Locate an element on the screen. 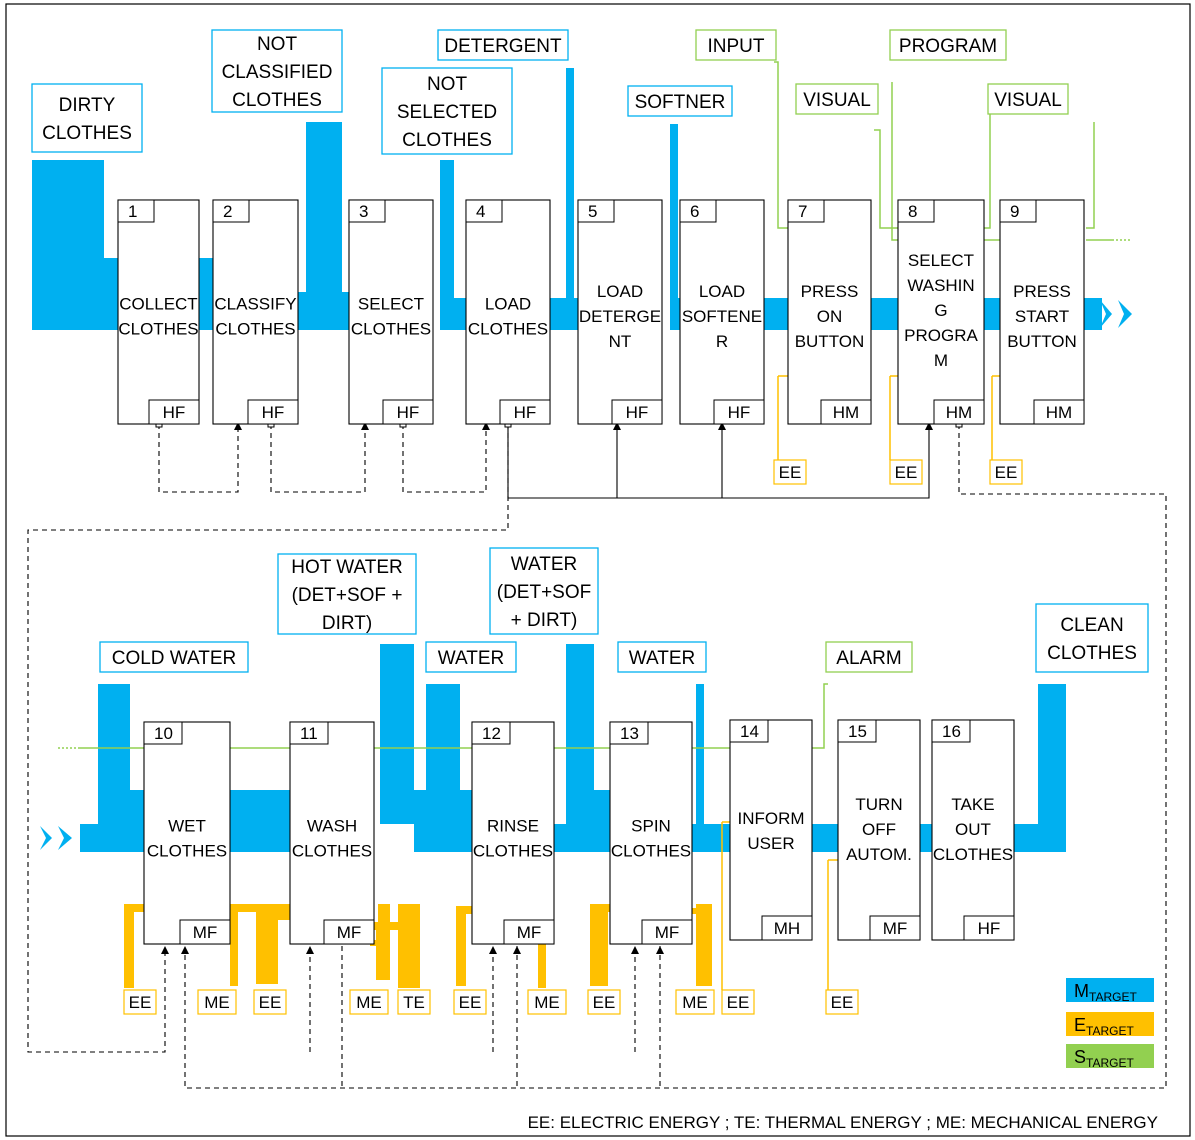 This screenshot has width=1195, height=1140. flow-label-hot-water: HOT WATER (DET+SOF + DIRT) is located at coordinates (347, 594).